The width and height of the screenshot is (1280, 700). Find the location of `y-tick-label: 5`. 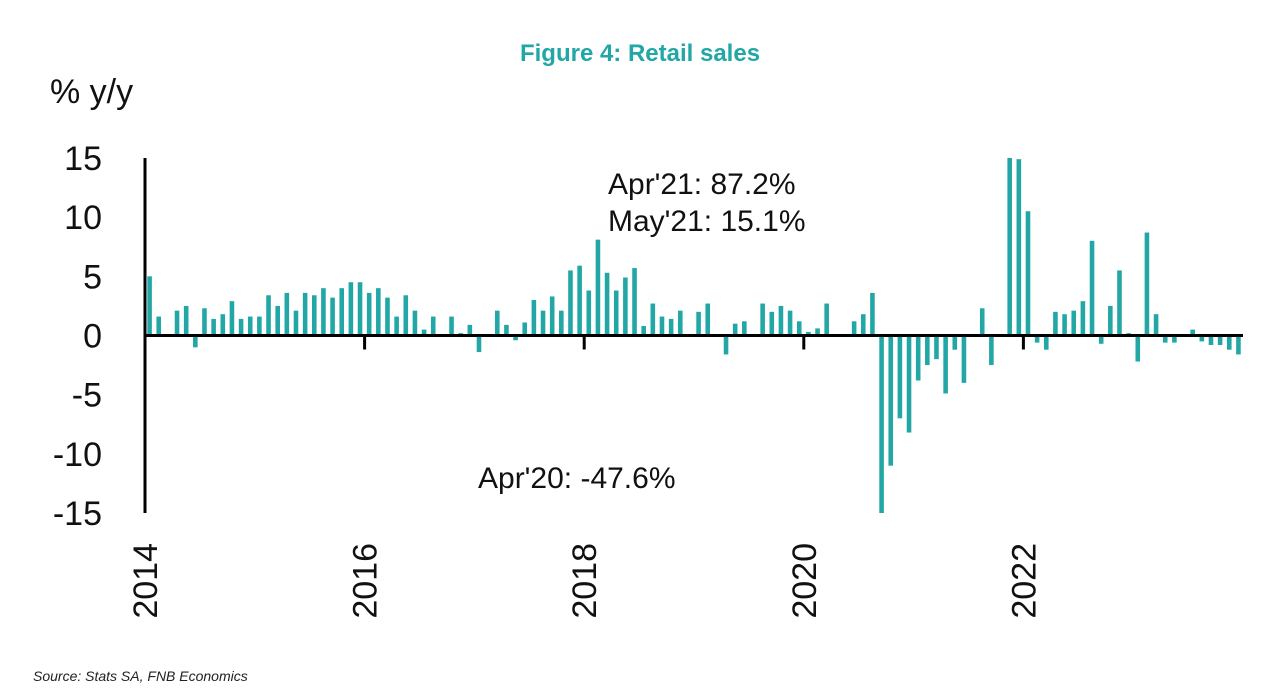

y-tick-label: 5 is located at coordinates (92, 277).